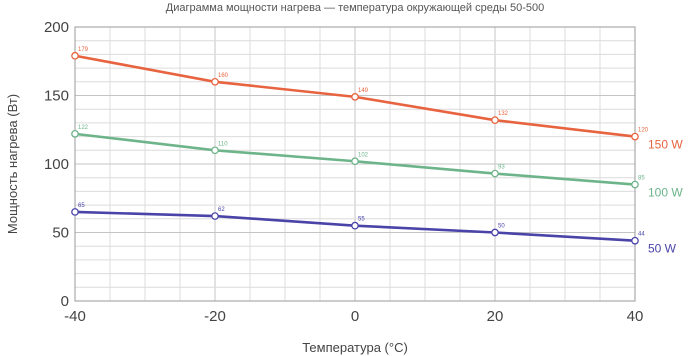 This screenshot has width=698, height=356. Describe the element at coordinates (221, 210) in the screenshot. I see `data-label: 62` at that location.